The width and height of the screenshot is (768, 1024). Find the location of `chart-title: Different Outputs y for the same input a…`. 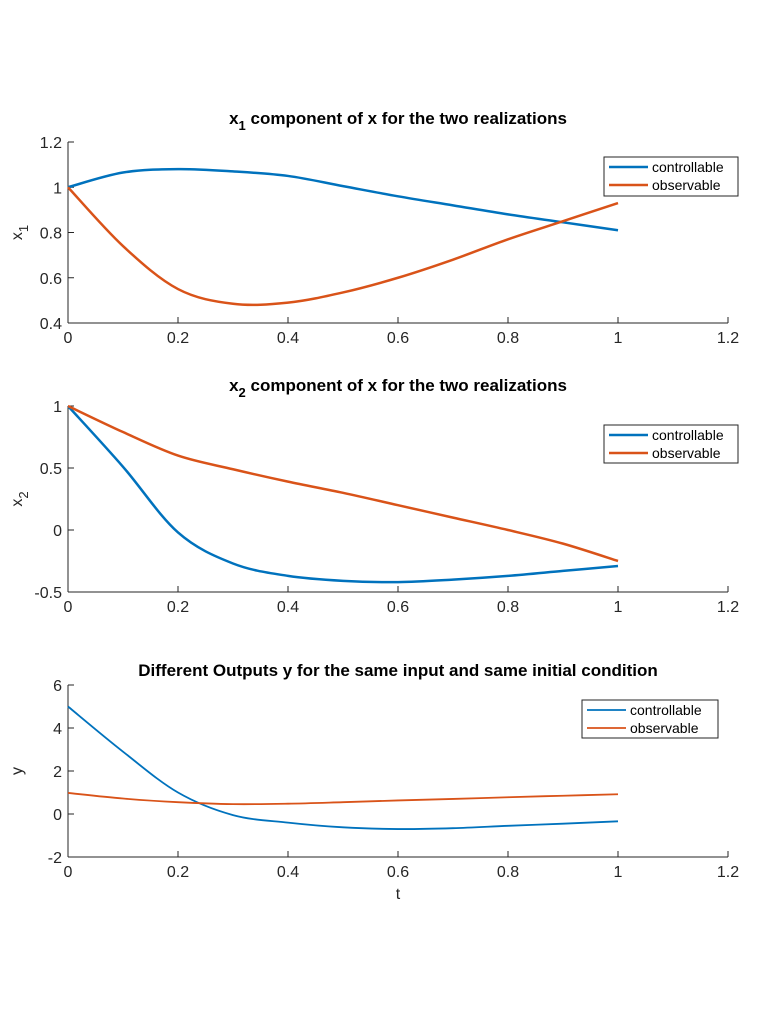

chart-title: Different Outputs y for the same input a… is located at coordinates (398, 670).